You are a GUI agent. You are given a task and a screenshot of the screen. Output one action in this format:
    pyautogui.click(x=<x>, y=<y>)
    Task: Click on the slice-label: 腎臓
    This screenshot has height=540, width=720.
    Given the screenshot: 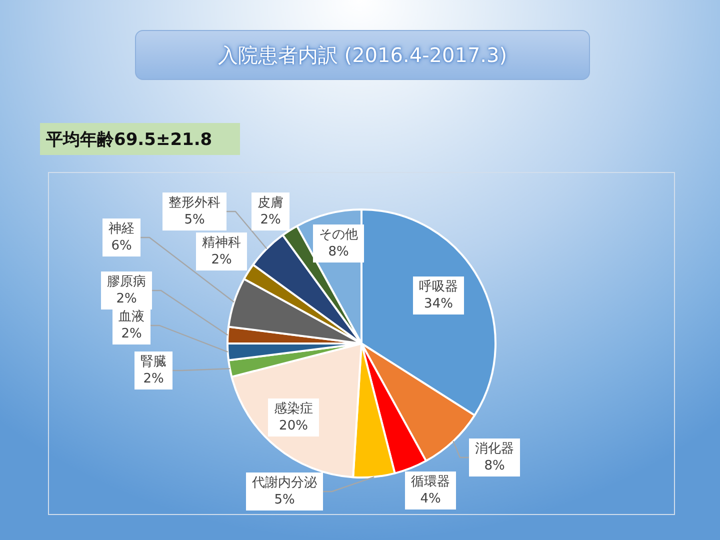 What is the action you would take?
    pyautogui.click(x=153, y=362)
    